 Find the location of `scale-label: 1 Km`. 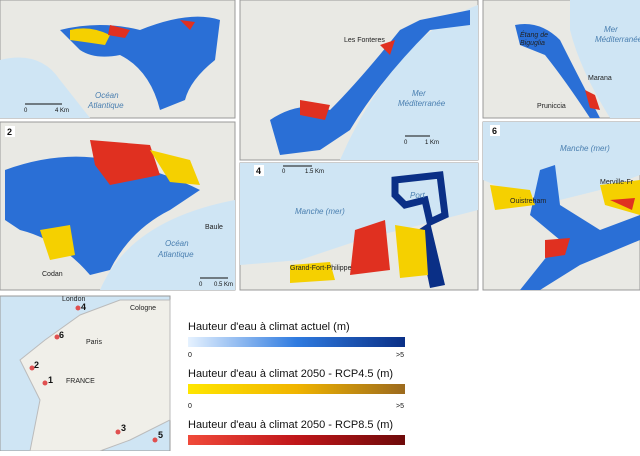

scale-label: 1 Km is located at coordinates (432, 143).